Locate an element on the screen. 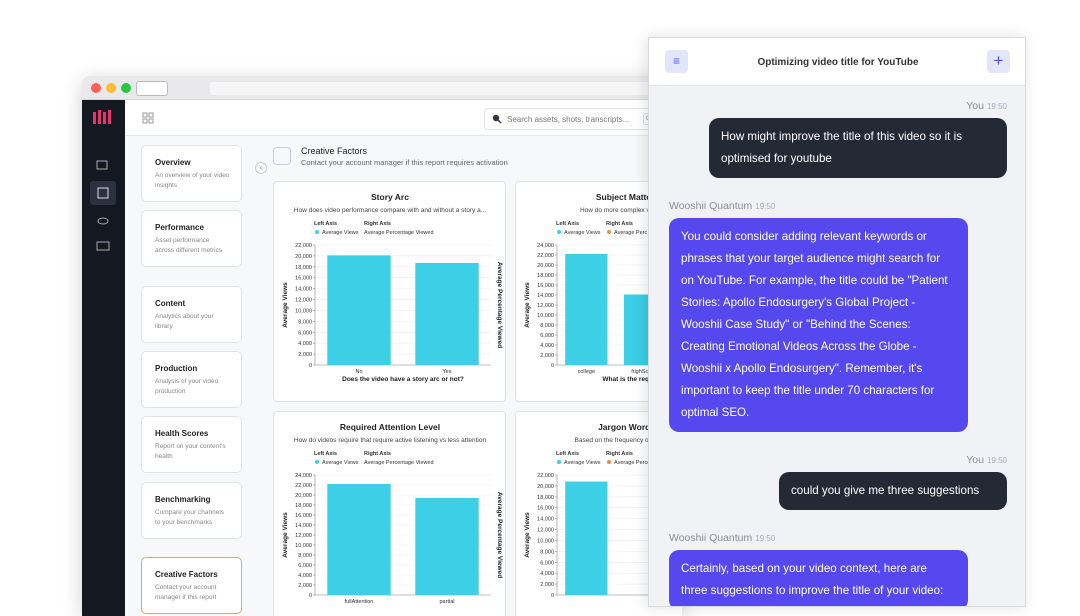 This screenshot has width=1080, height=616. sidebar-item-desc: An overview of your video insights is located at coordinates (192, 180).